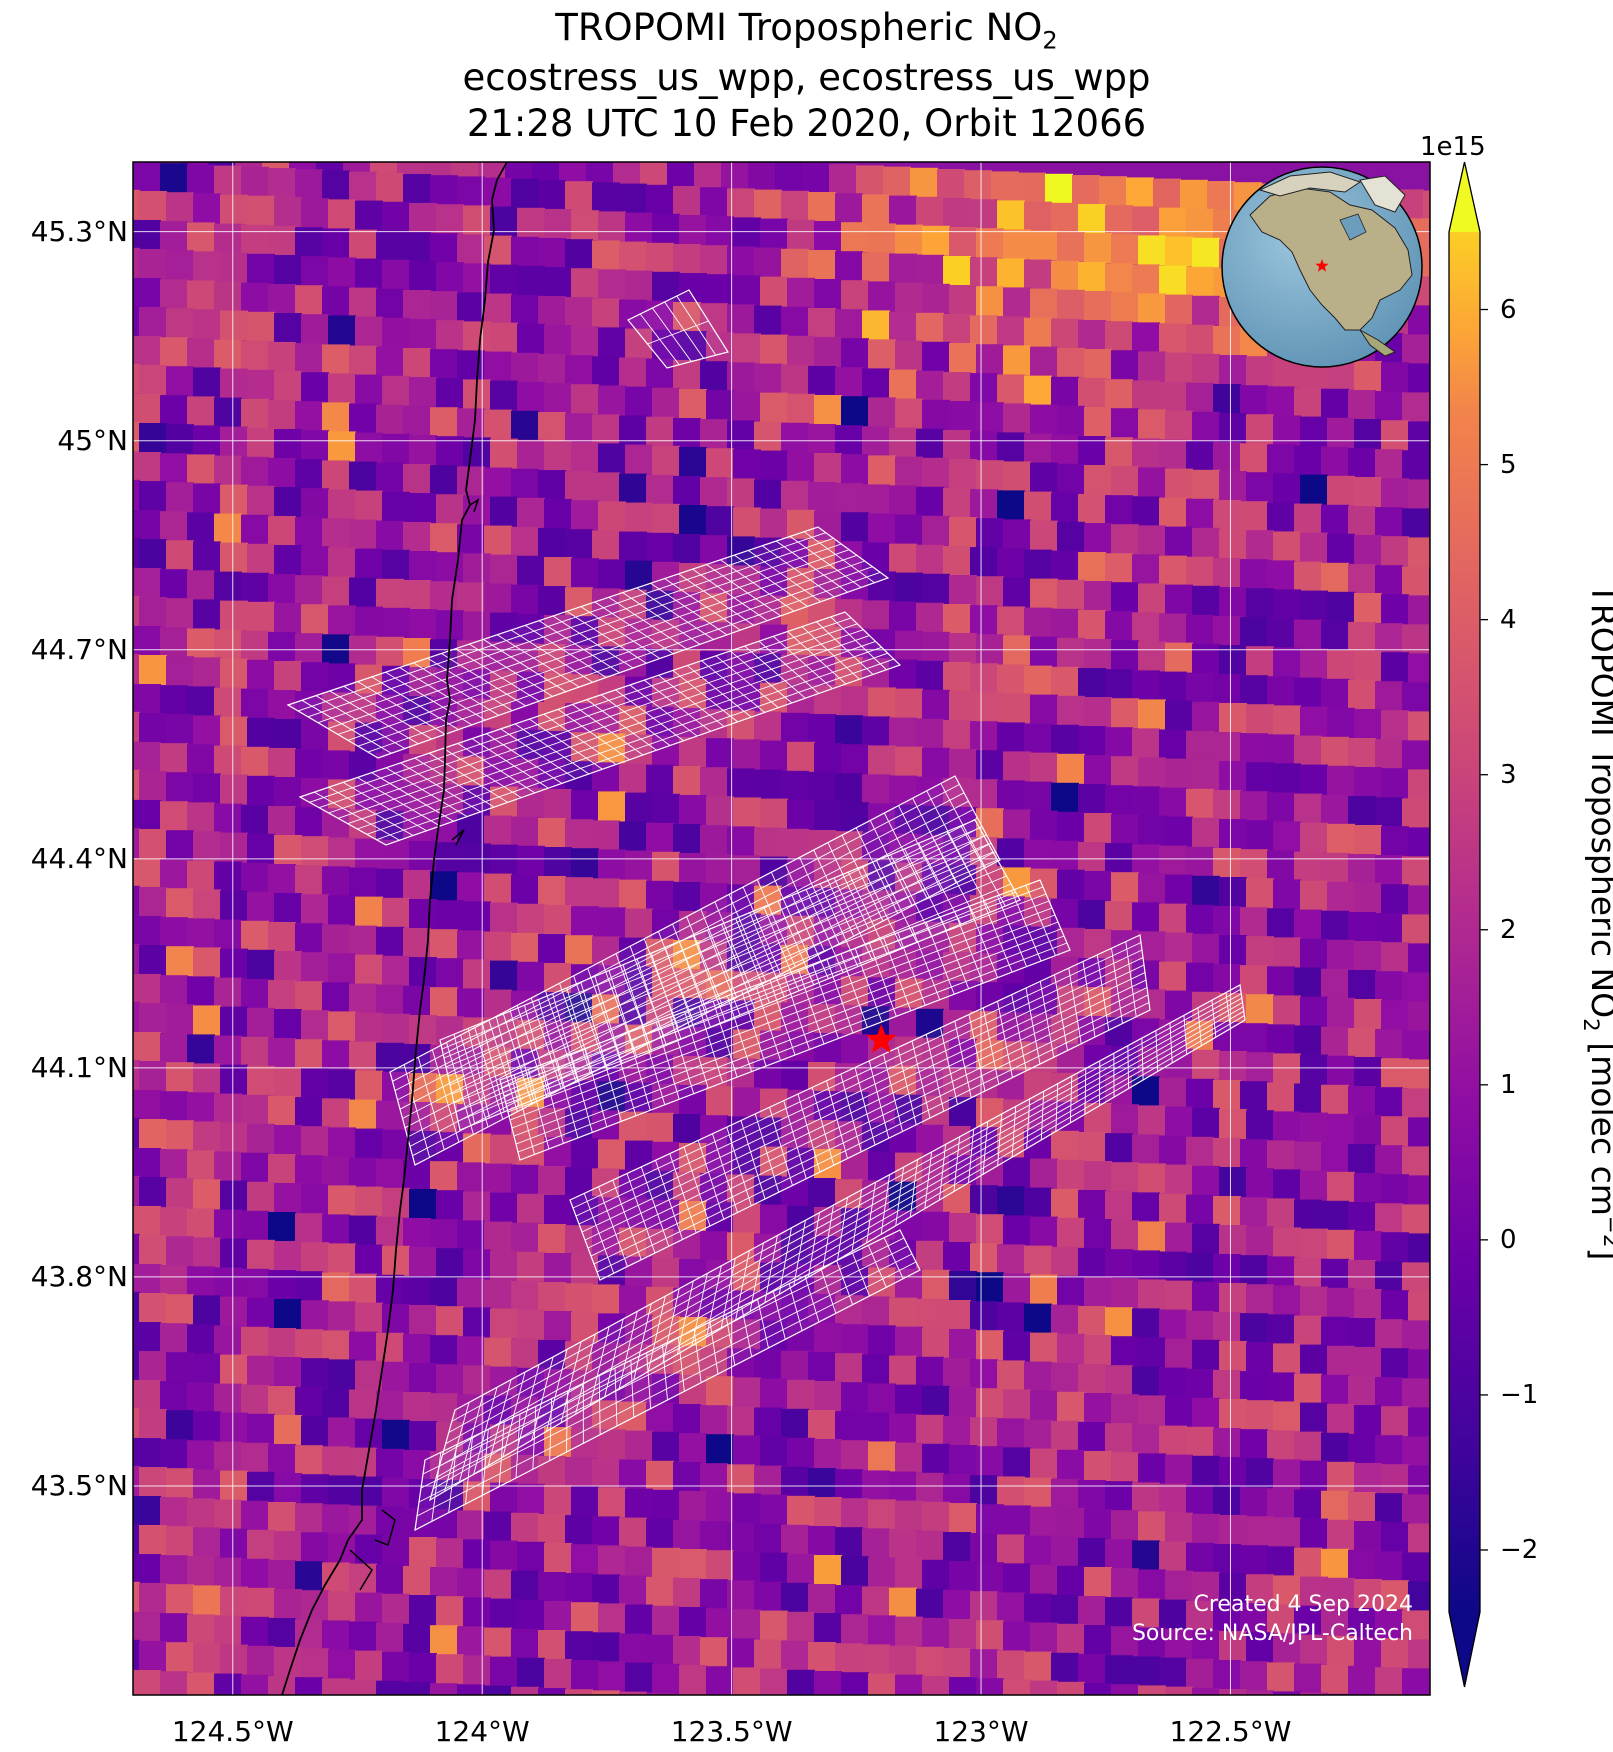 Image resolution: width=1613 pixels, height=1752 pixels. I want to click on colorbar-title: TROPOMI Tropospheric NO2 [molec cm−2], so click(1595, 922).